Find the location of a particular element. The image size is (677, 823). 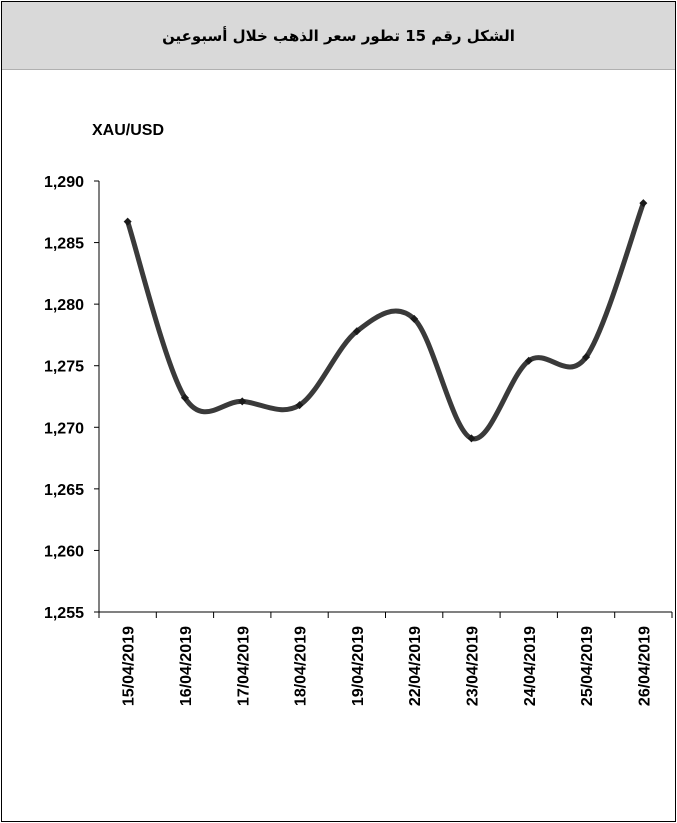

chart-title: الشكل رقم 15 تطور سعر الذهب خلال أسبوعين is located at coordinates (338, 35).